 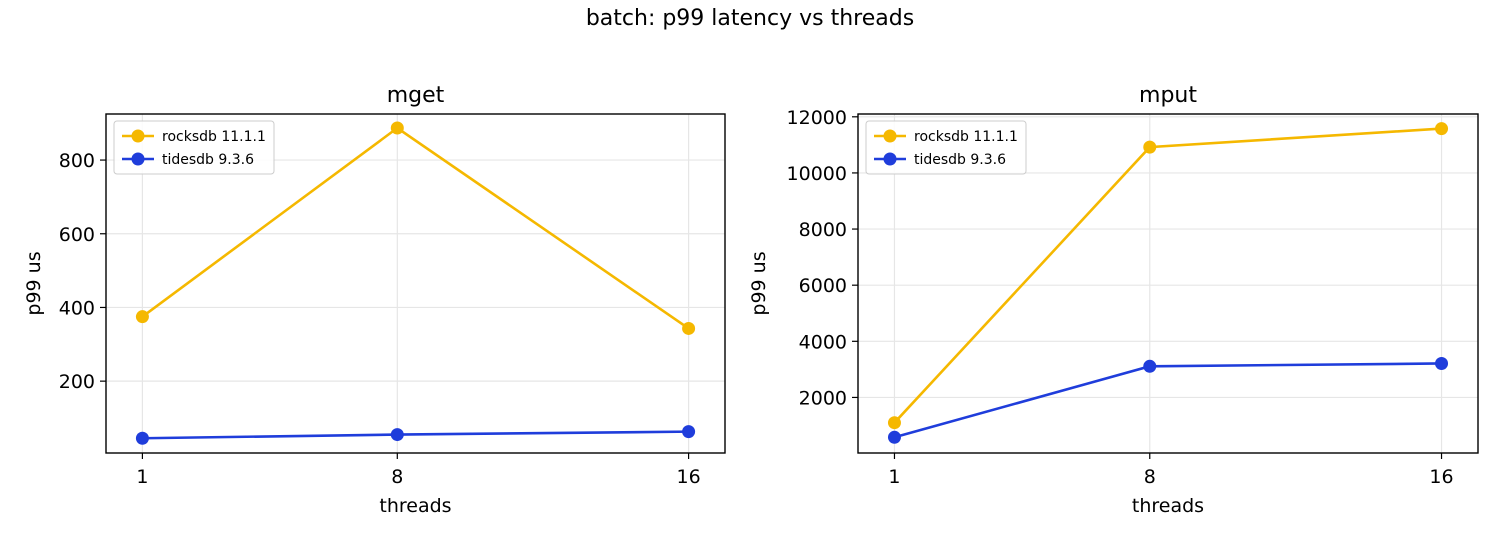 I want to click on y-tick-label: 200, so click(x=77, y=382).